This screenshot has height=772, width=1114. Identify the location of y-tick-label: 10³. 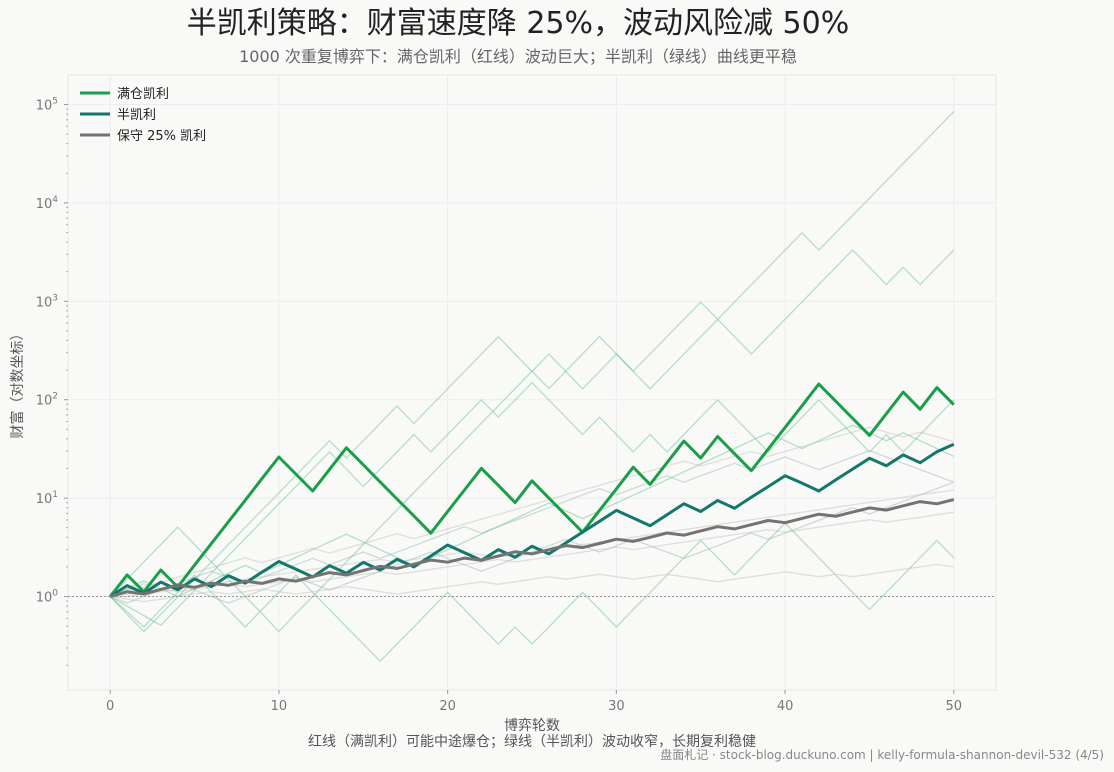
(47, 301).